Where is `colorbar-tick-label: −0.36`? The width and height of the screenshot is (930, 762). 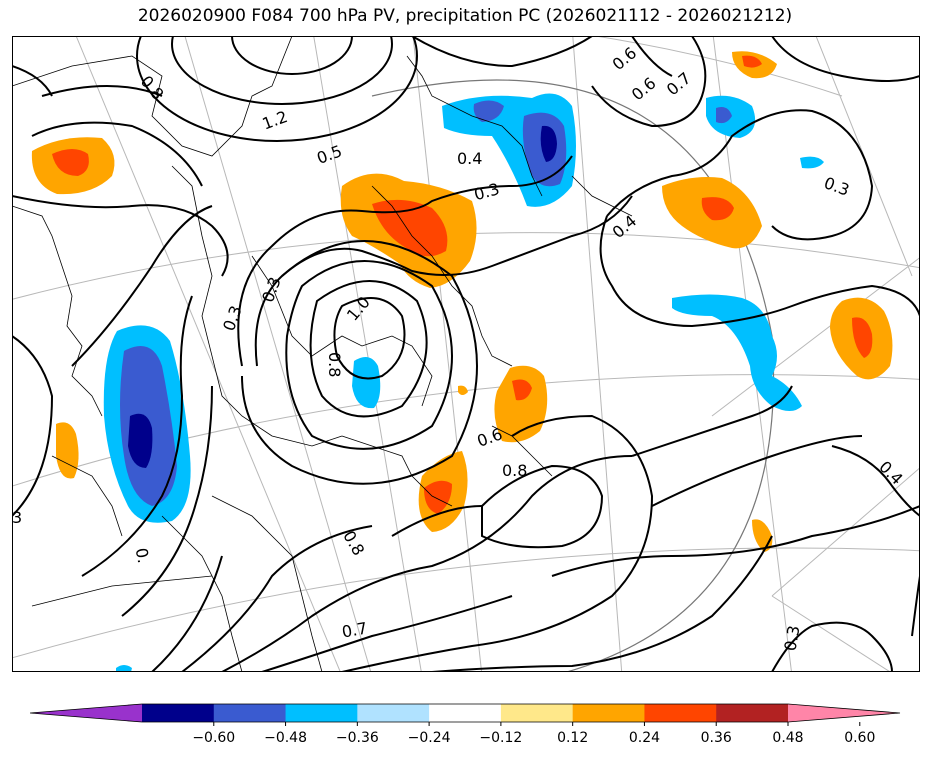
colorbar-tick-label: −0.36 is located at coordinates (357, 738).